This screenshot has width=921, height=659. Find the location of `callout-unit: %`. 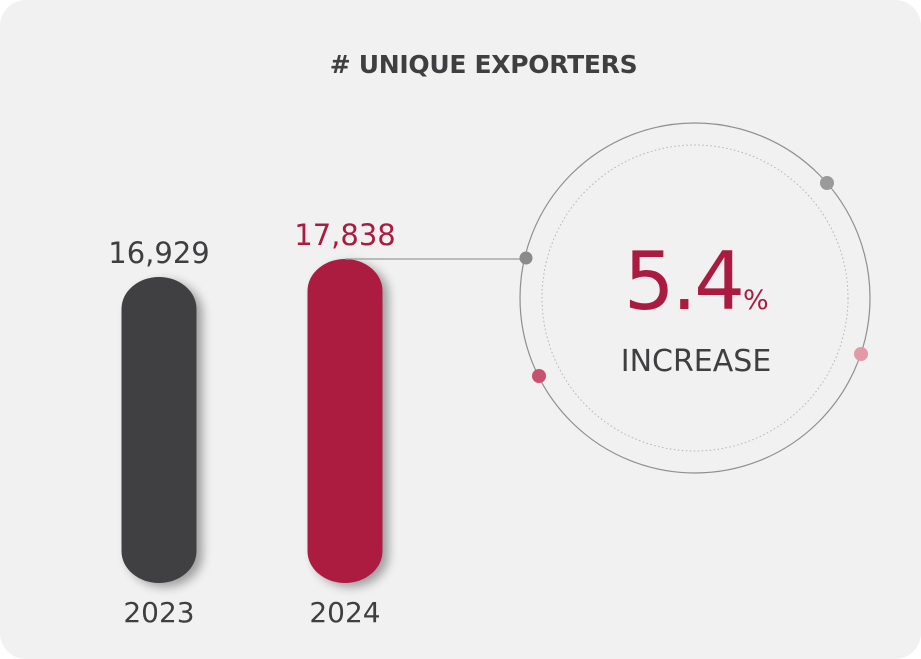

callout-unit: % is located at coordinates (756, 300).